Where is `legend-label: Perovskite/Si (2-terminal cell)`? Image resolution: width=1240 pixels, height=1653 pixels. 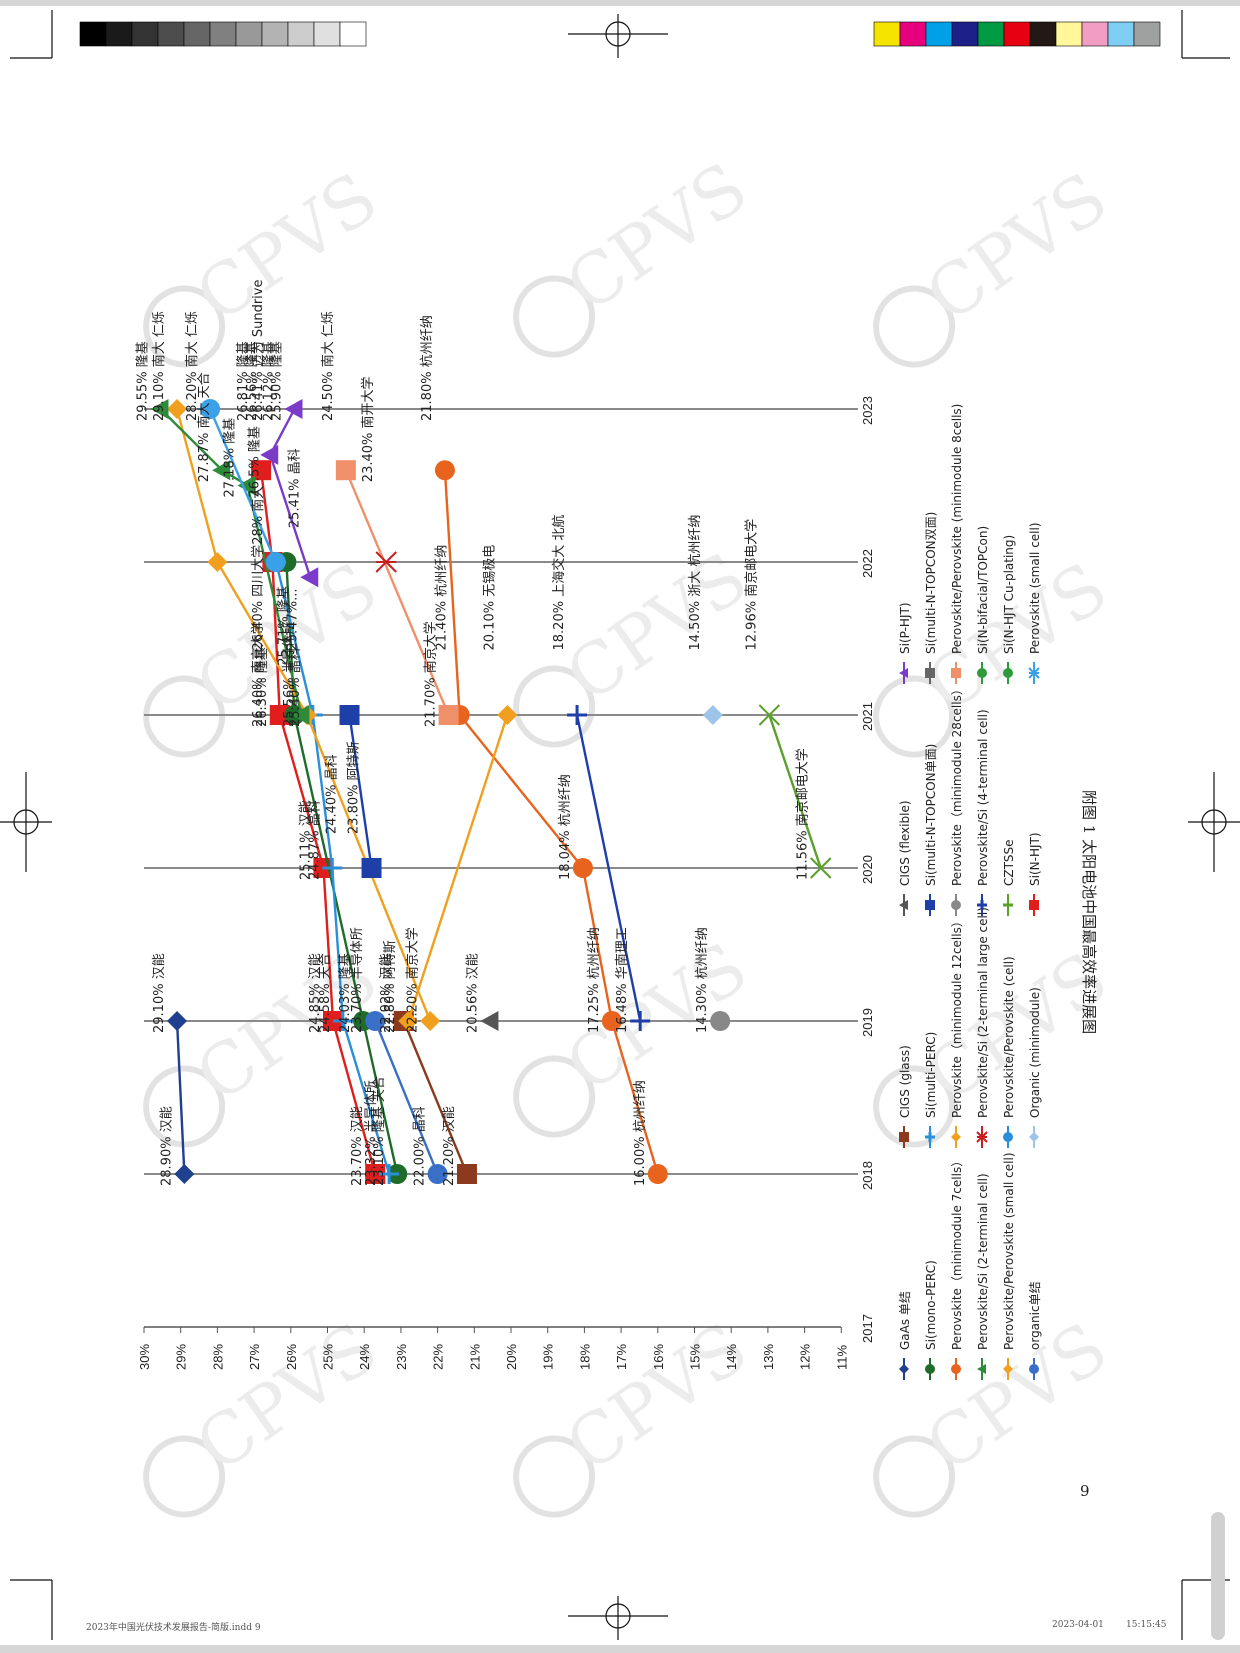
legend-label: Perovskite/Si (2-terminal cell) is located at coordinates (983, 1261).